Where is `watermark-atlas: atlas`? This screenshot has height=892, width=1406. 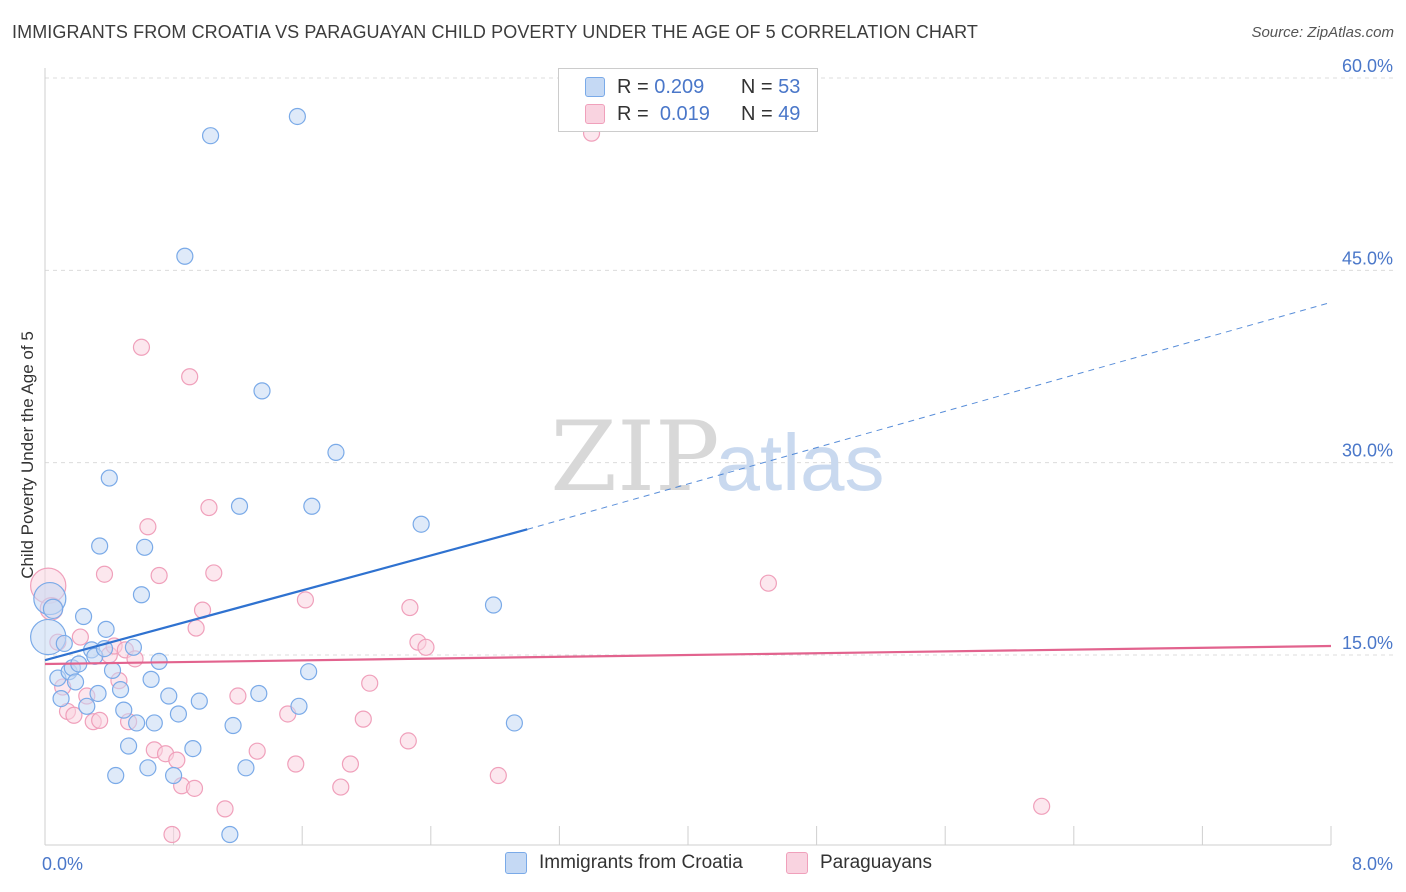 watermark-atlas: atlas is located at coordinates (800, 462).